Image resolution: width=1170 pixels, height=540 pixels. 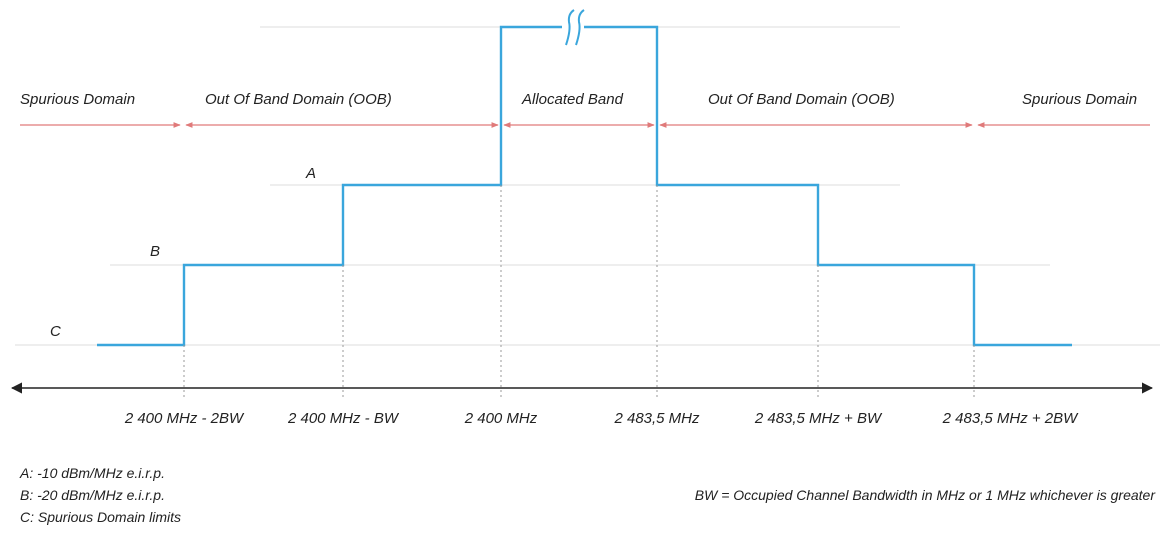 What do you see at coordinates (155, 251) in the screenshot?
I see `level-label-b: B` at bounding box center [155, 251].